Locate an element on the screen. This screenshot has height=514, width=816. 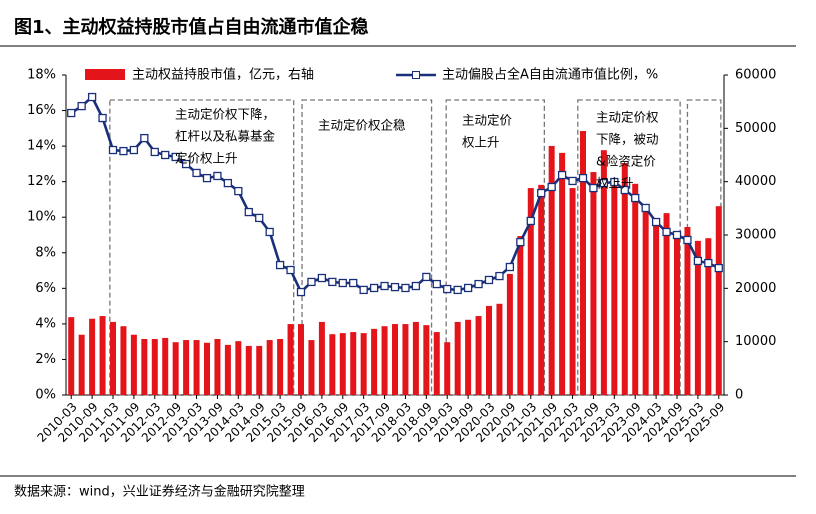
legend-label: 主动偏股占全A自由流通市值比例，% is located at coordinates (550, 75).